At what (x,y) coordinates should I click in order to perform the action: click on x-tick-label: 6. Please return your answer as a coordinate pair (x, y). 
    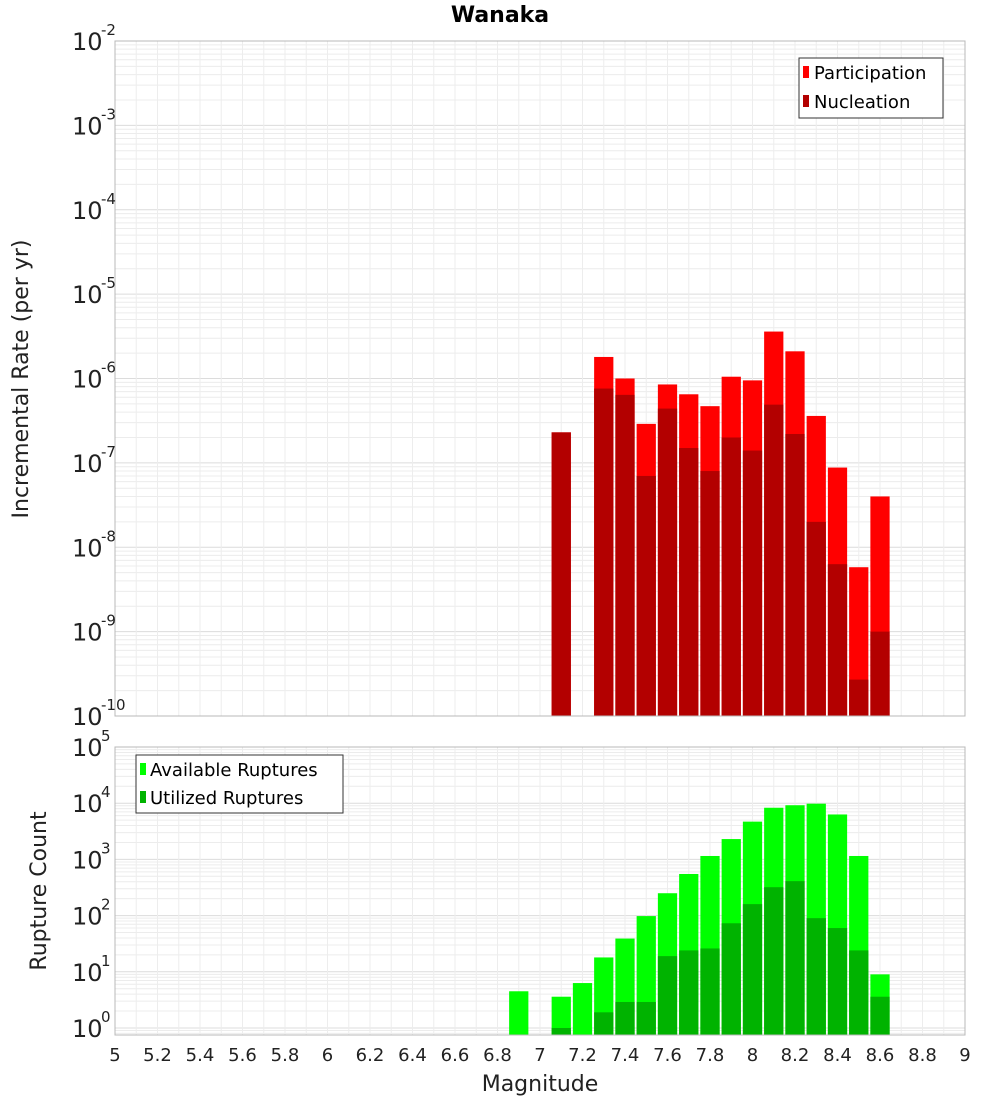
    Looking at the image, I should click on (327, 1055).